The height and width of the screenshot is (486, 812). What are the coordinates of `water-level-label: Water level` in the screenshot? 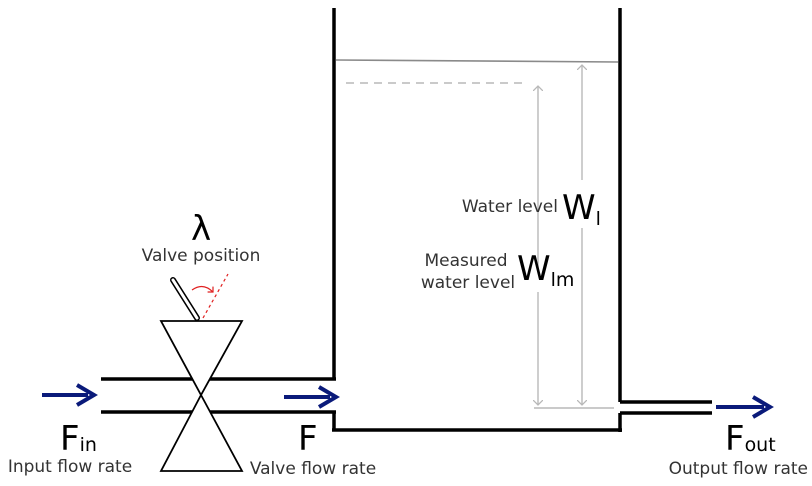 It's located at (510, 207).